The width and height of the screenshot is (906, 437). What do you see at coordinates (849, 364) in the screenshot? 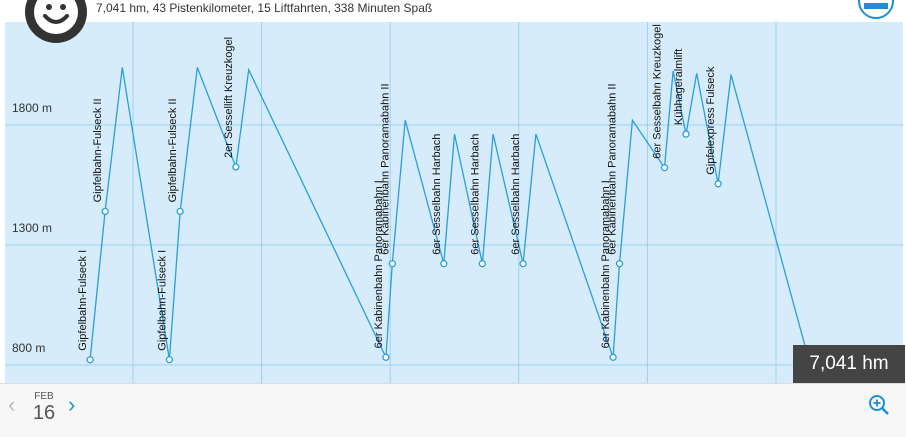
I see `total-elevation-badge: 7,041 hm` at bounding box center [849, 364].